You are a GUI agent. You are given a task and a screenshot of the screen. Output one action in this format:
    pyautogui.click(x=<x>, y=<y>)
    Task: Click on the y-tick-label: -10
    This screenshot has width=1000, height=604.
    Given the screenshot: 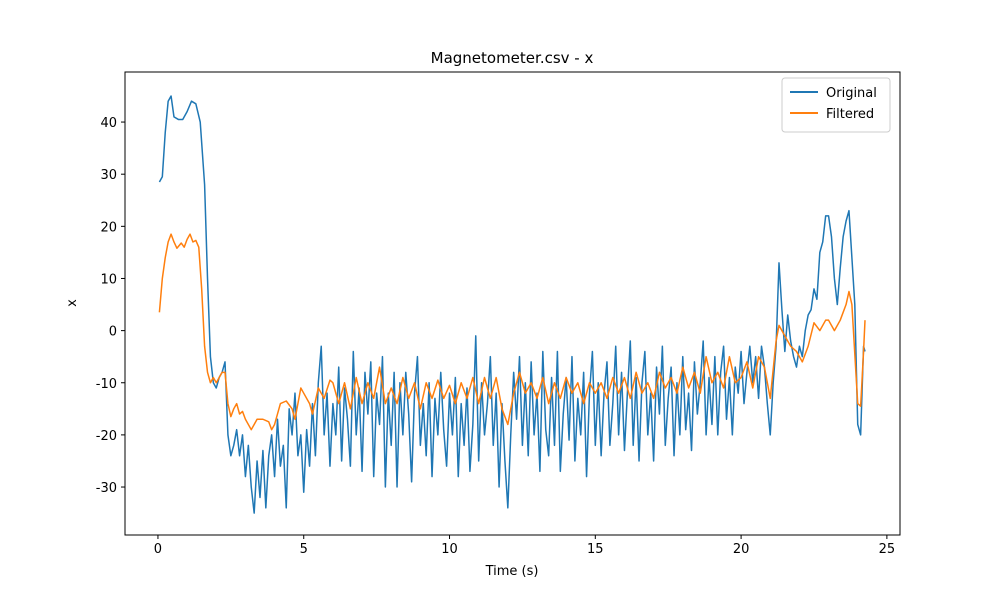 What is the action you would take?
    pyautogui.click(x=106, y=384)
    